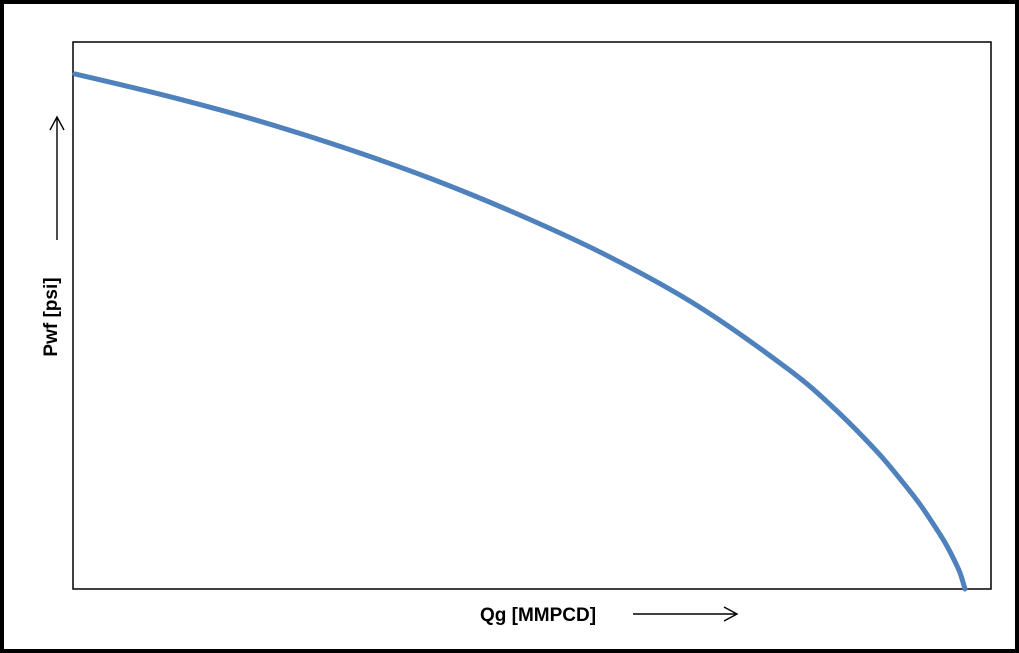 Image resolution: width=1019 pixels, height=653 pixels. What do you see at coordinates (57, 177) in the screenshot?
I see `up-arrow-icon` at bounding box center [57, 177].